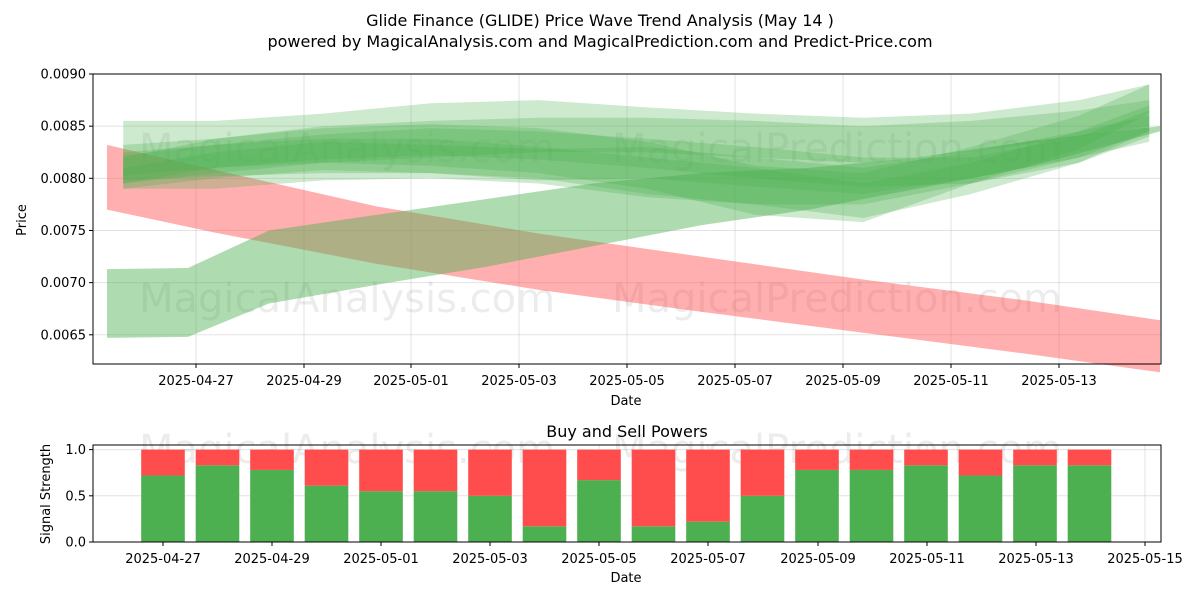 Image resolution: width=1200 pixels, height=600 pixels. I want to click on price-y-tick-4: 0.0085, so click(64, 127).